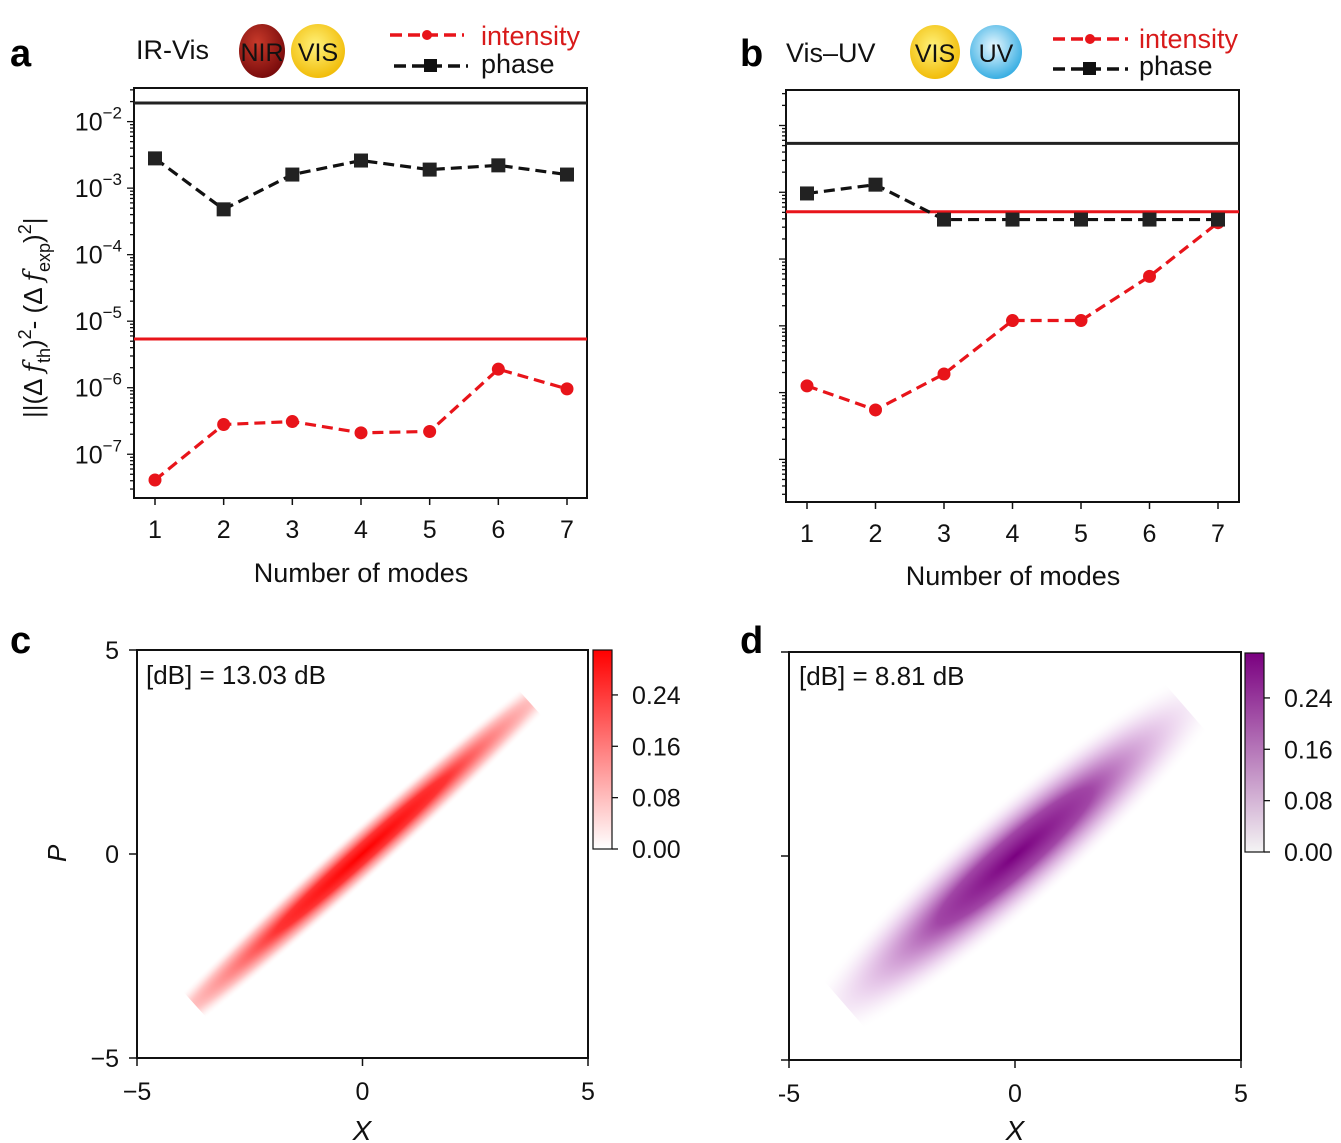 The image size is (1341, 1143). I want to click on plot-b: 1 2 3 4 5 6 7, so click(1009, 318).